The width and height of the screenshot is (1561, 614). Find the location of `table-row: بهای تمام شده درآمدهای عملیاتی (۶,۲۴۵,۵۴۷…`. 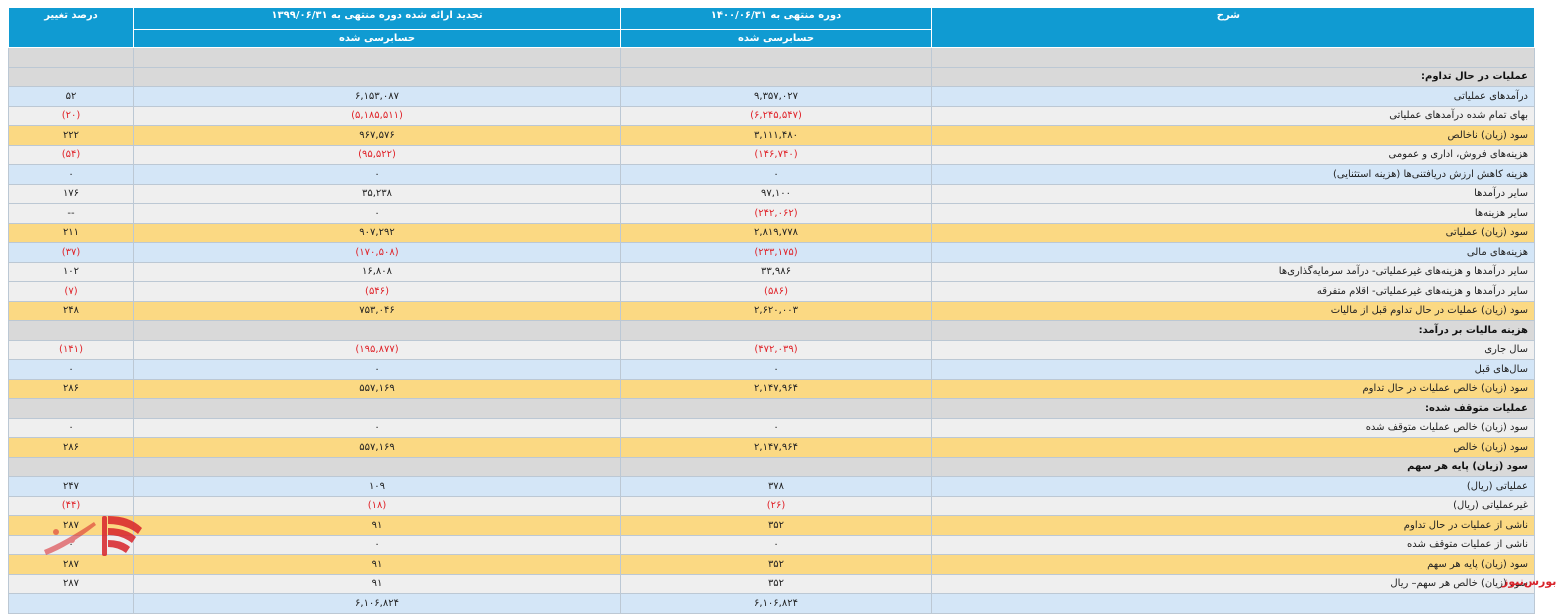

table-row: بهای تمام شده درآمدهای عملیاتی (۶,۲۴۵,۵۴۷… is located at coordinates (771, 115).